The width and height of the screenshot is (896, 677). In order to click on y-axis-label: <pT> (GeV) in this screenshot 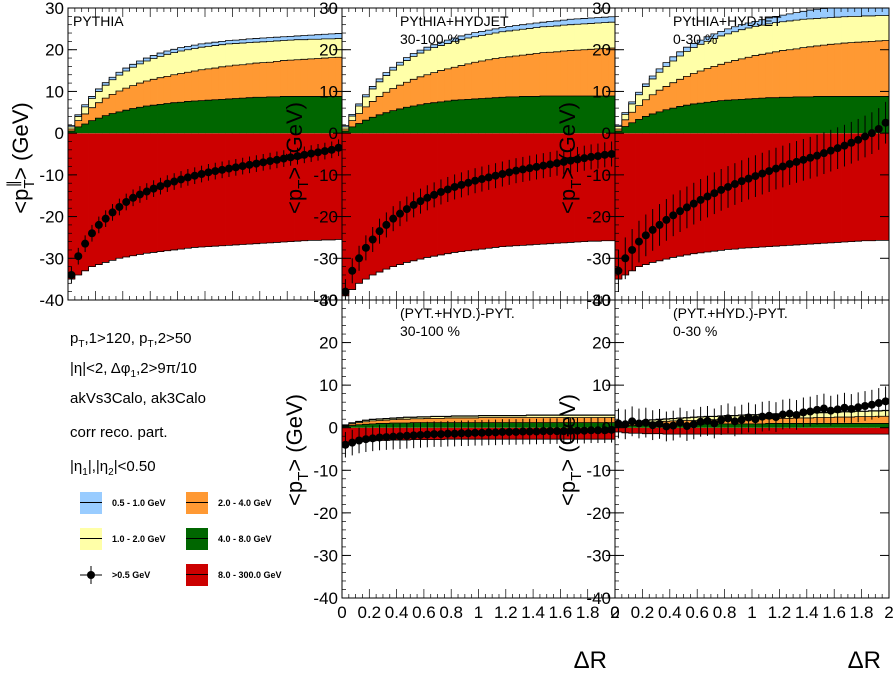, I will do `click(297, 450)`.